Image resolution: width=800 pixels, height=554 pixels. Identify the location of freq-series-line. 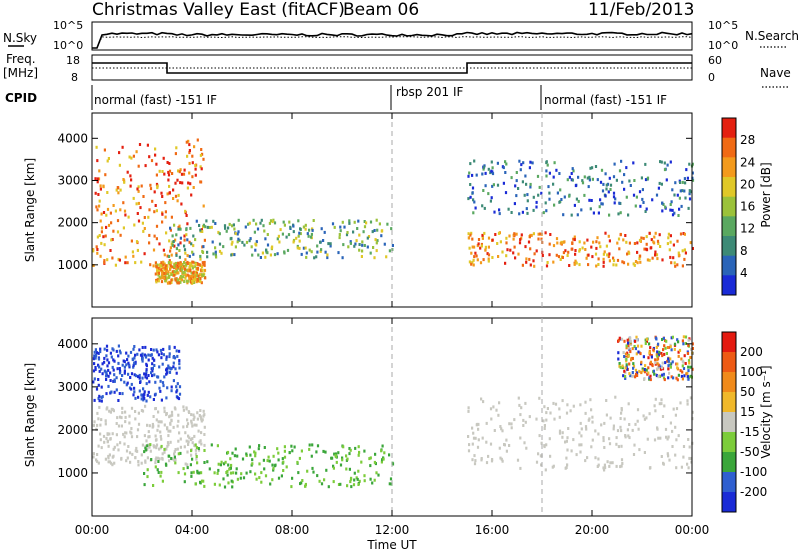
(392, 68).